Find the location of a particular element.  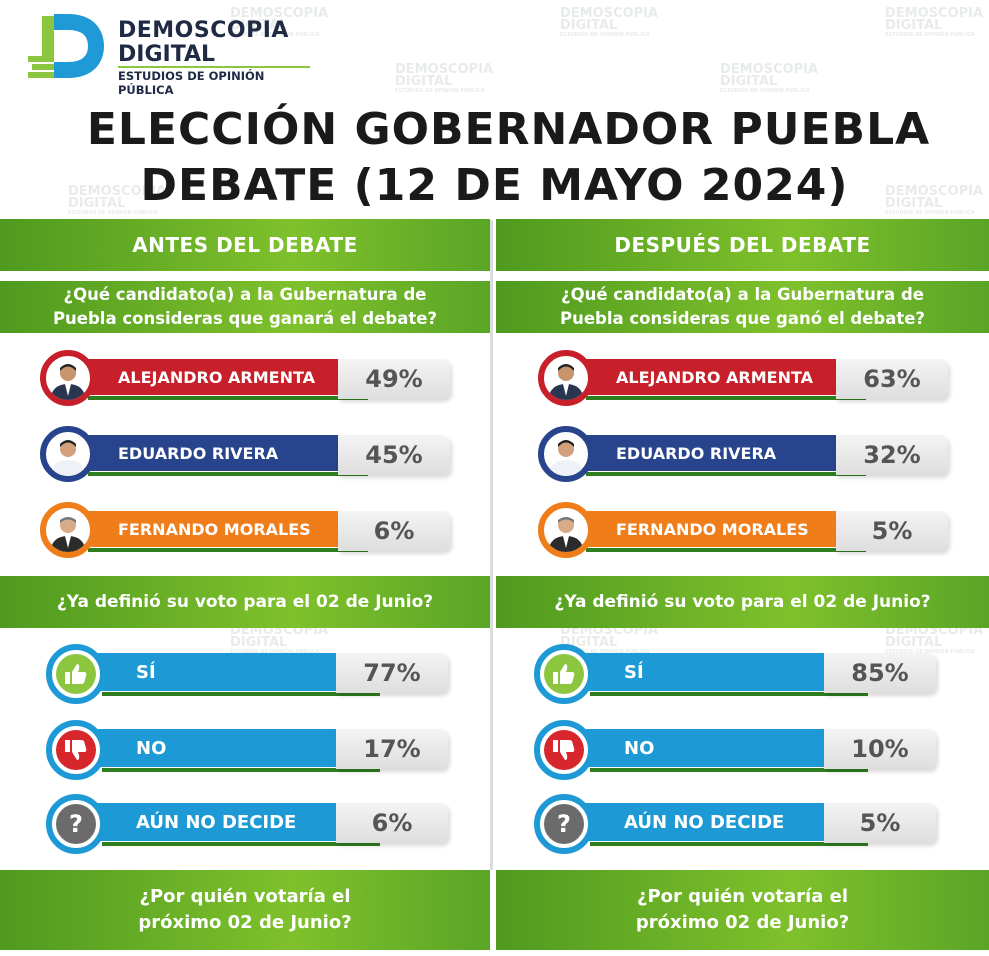

column-divider is located at coordinates (491, 545).